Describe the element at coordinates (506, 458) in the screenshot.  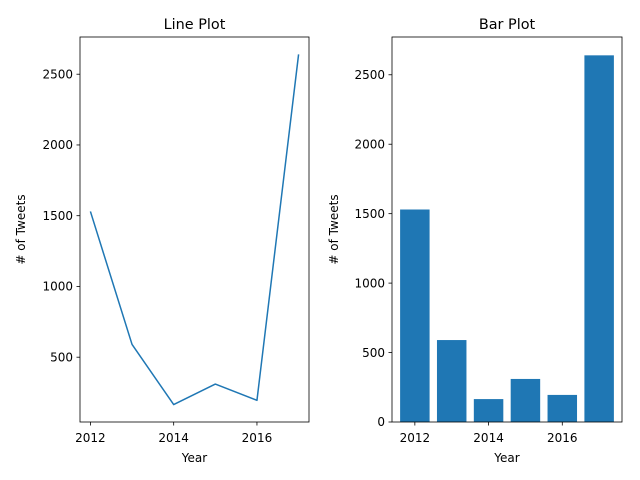
I see `bar-plot-x-axis-label: Year` at that location.